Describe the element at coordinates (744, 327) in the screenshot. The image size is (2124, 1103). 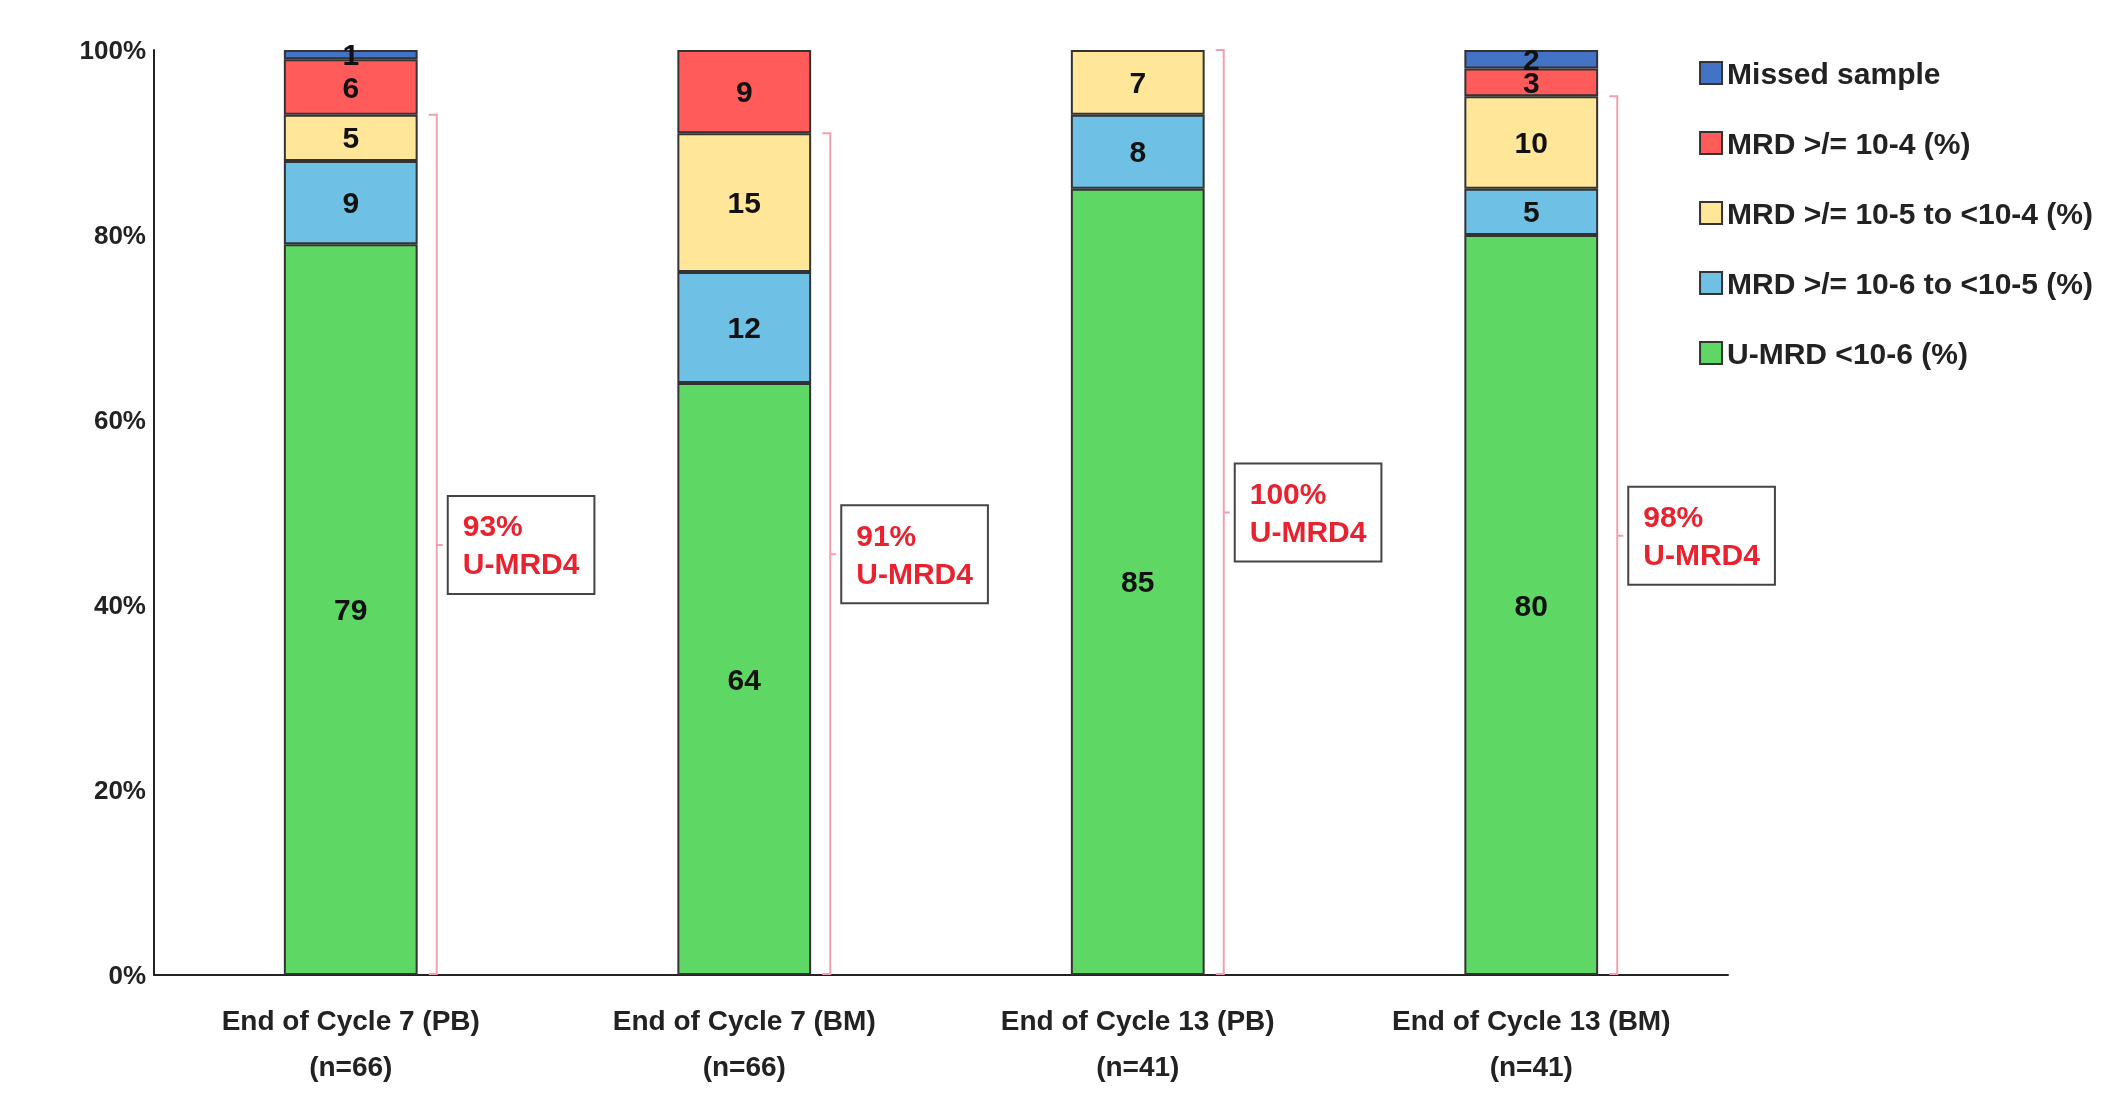
I see `data-label: 12` at that location.